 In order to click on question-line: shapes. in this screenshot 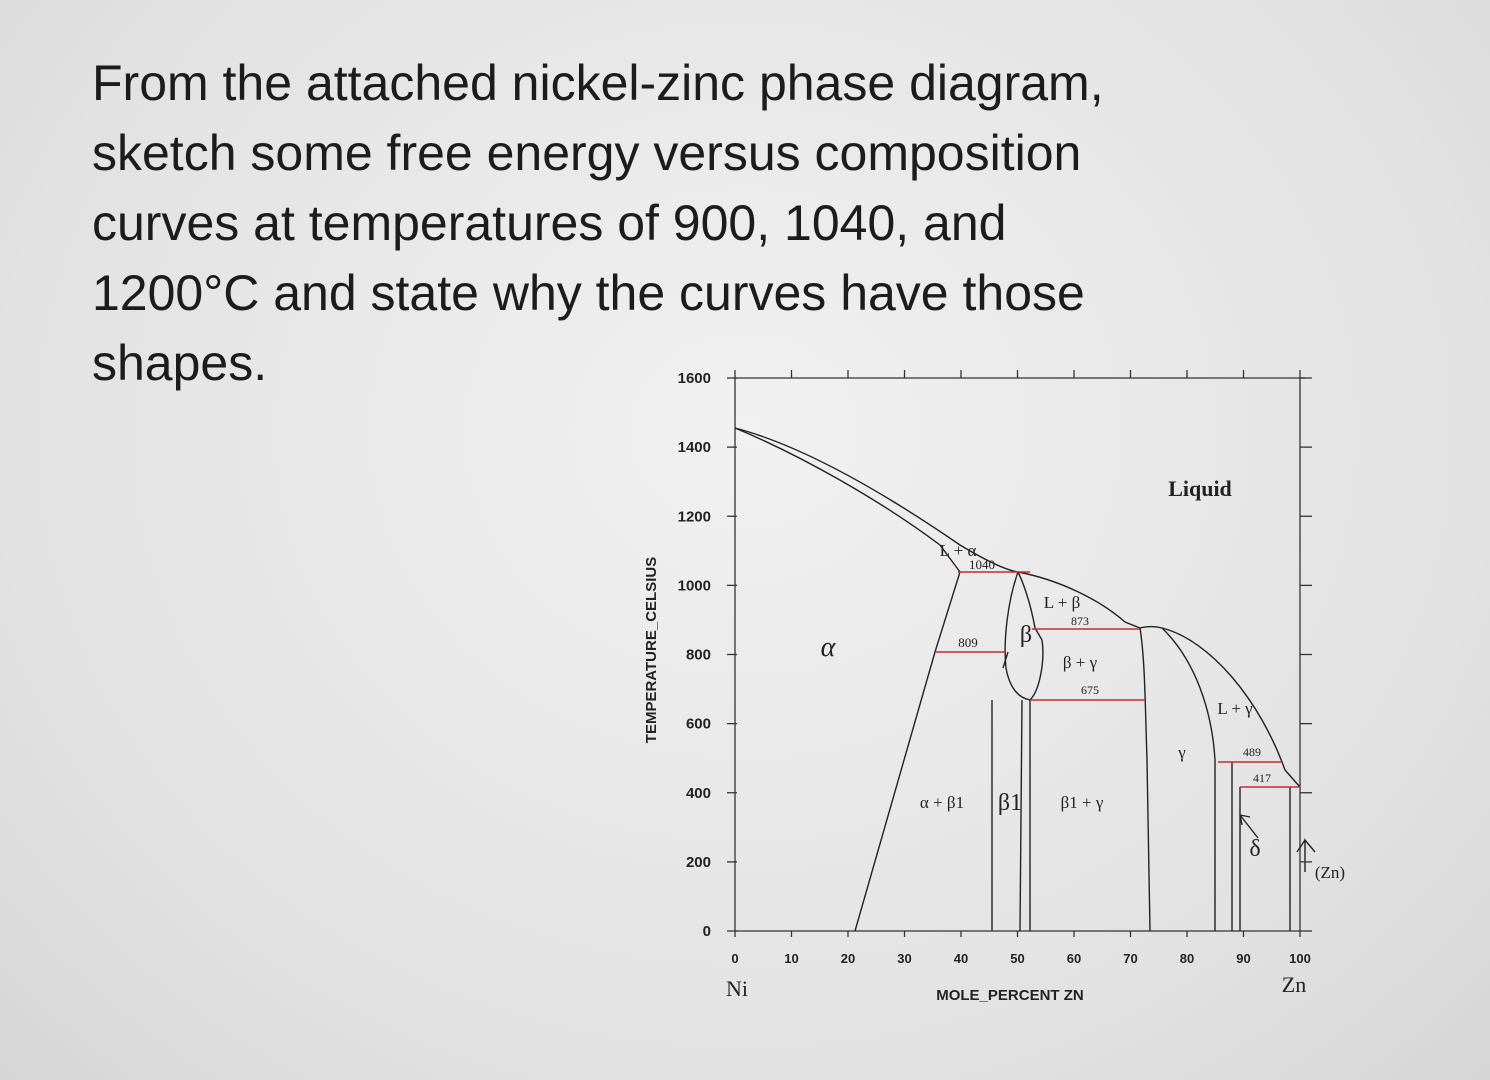, I will do `click(180, 363)`.